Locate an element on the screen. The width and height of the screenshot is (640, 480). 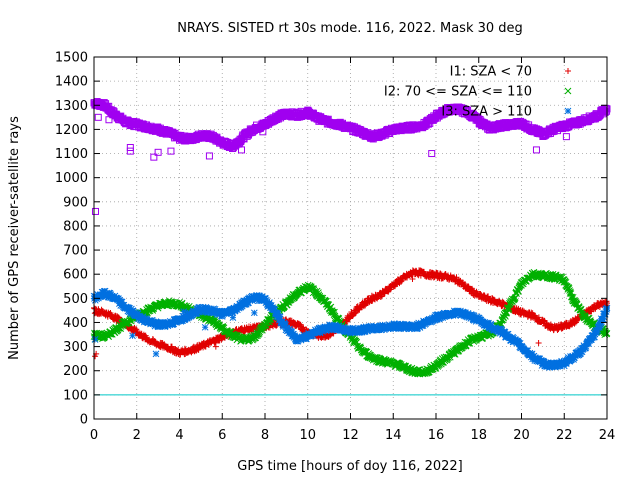
x-tick-label: 6 is located at coordinates (222, 435).